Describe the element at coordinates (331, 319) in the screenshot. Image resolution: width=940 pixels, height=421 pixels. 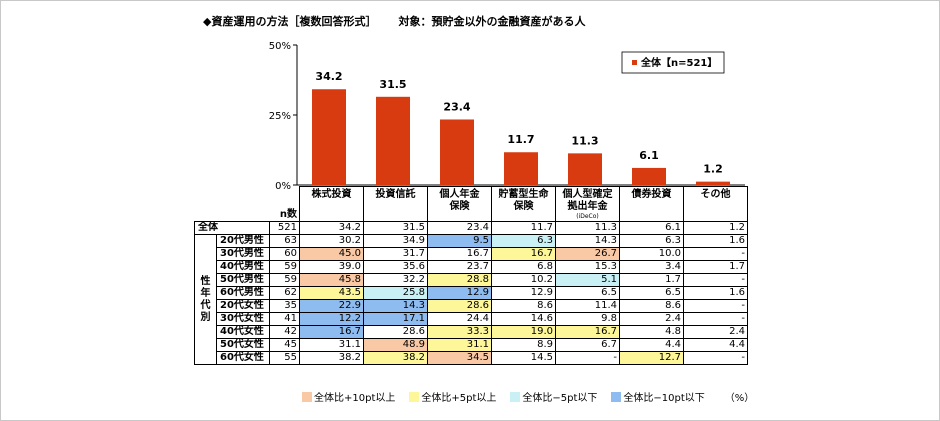
I see `table-cell: 12.2` at that location.